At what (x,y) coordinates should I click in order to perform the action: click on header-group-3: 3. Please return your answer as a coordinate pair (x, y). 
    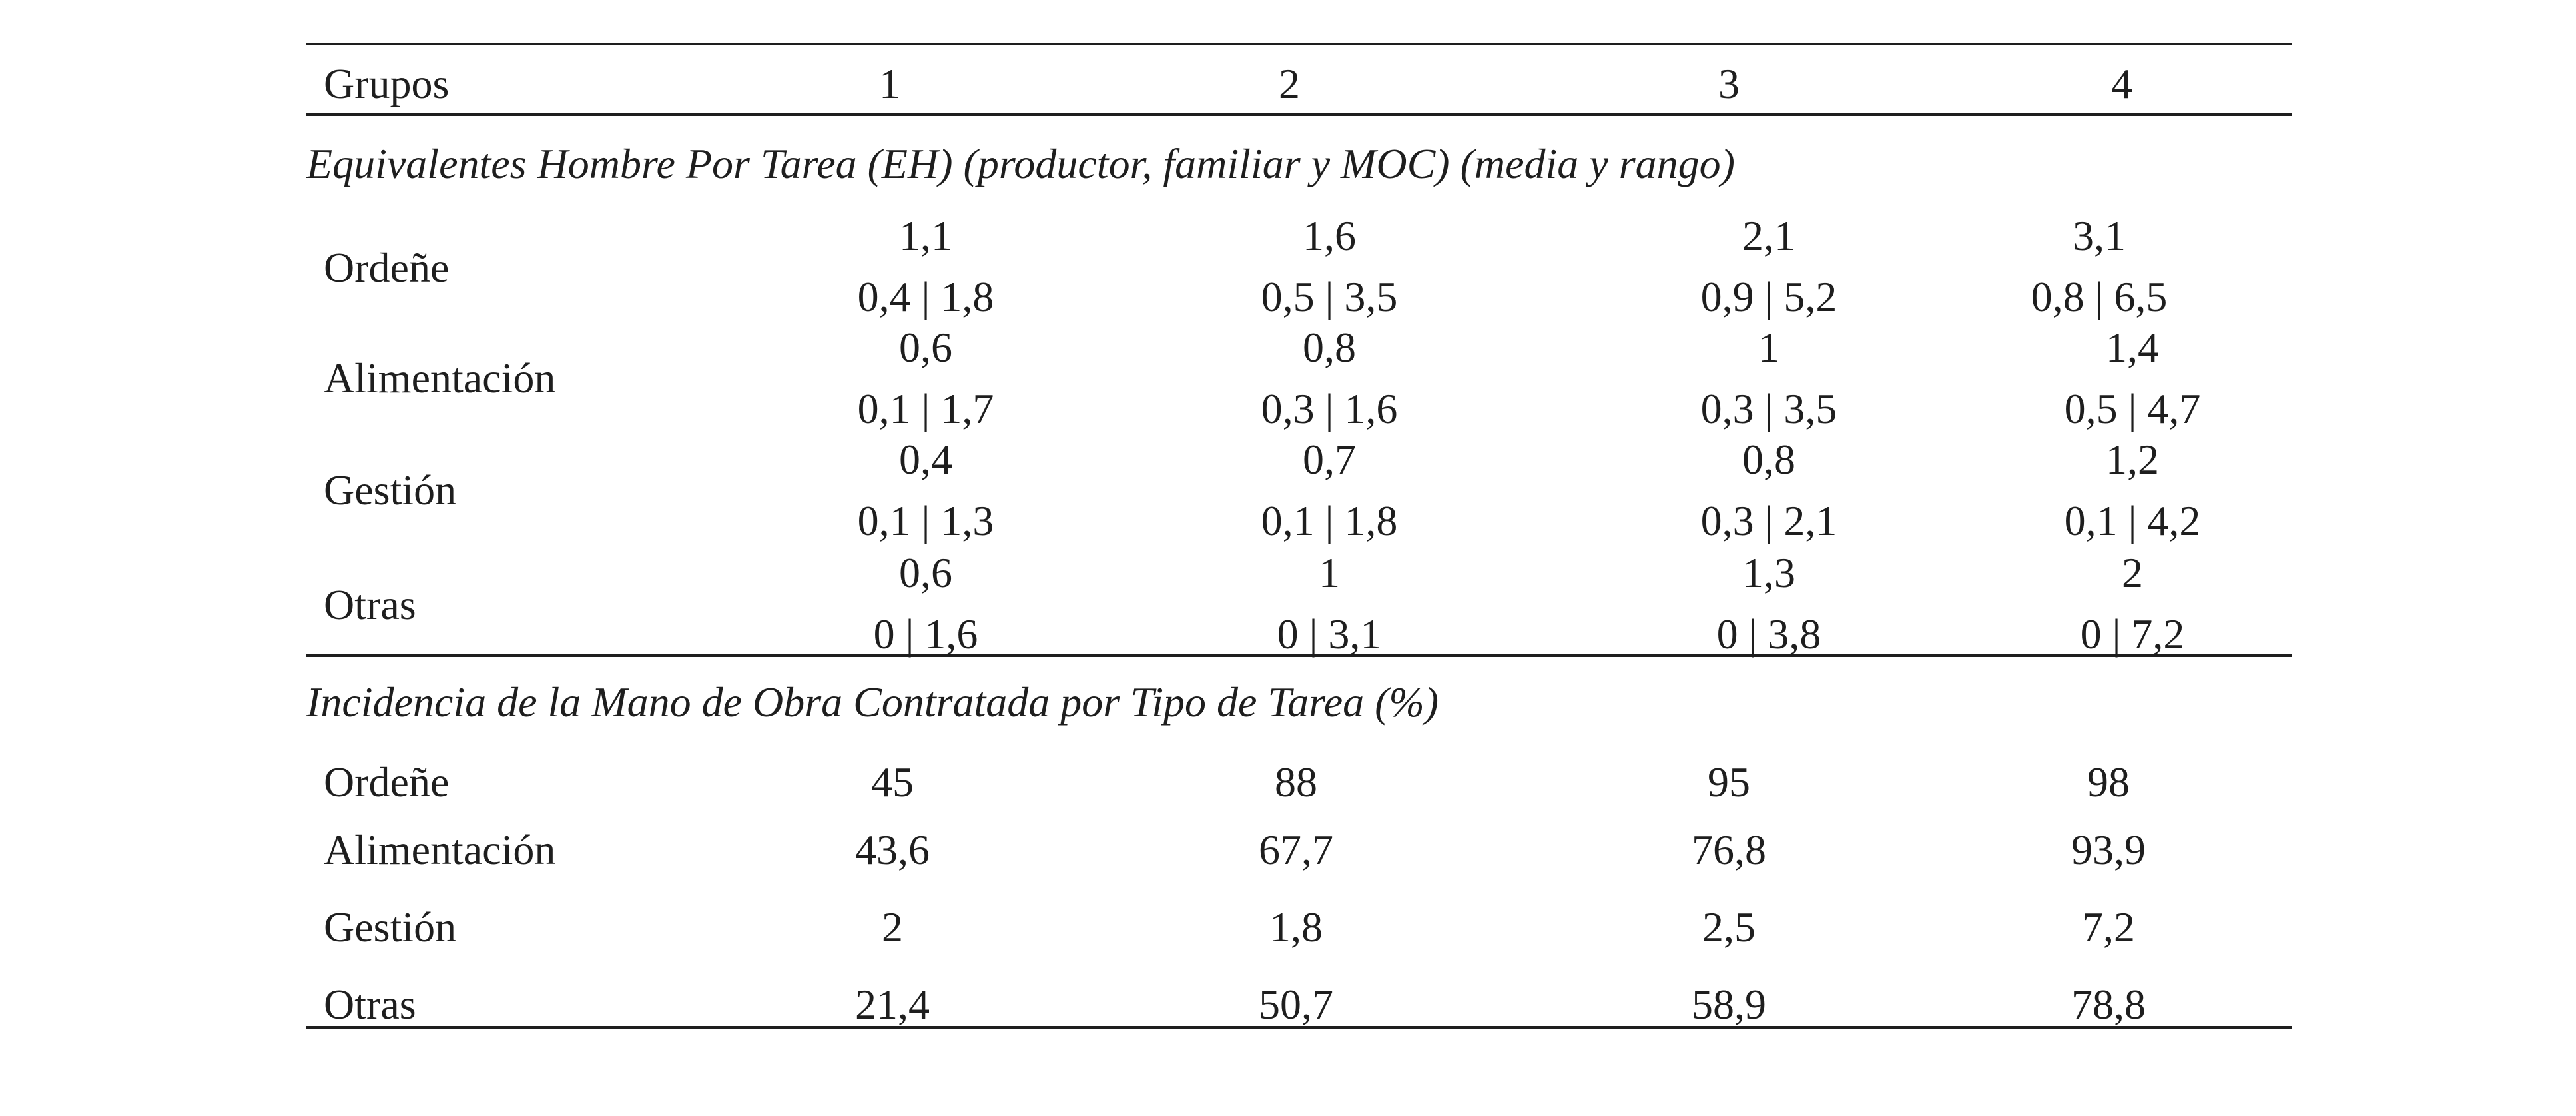
    Looking at the image, I should click on (1729, 83).